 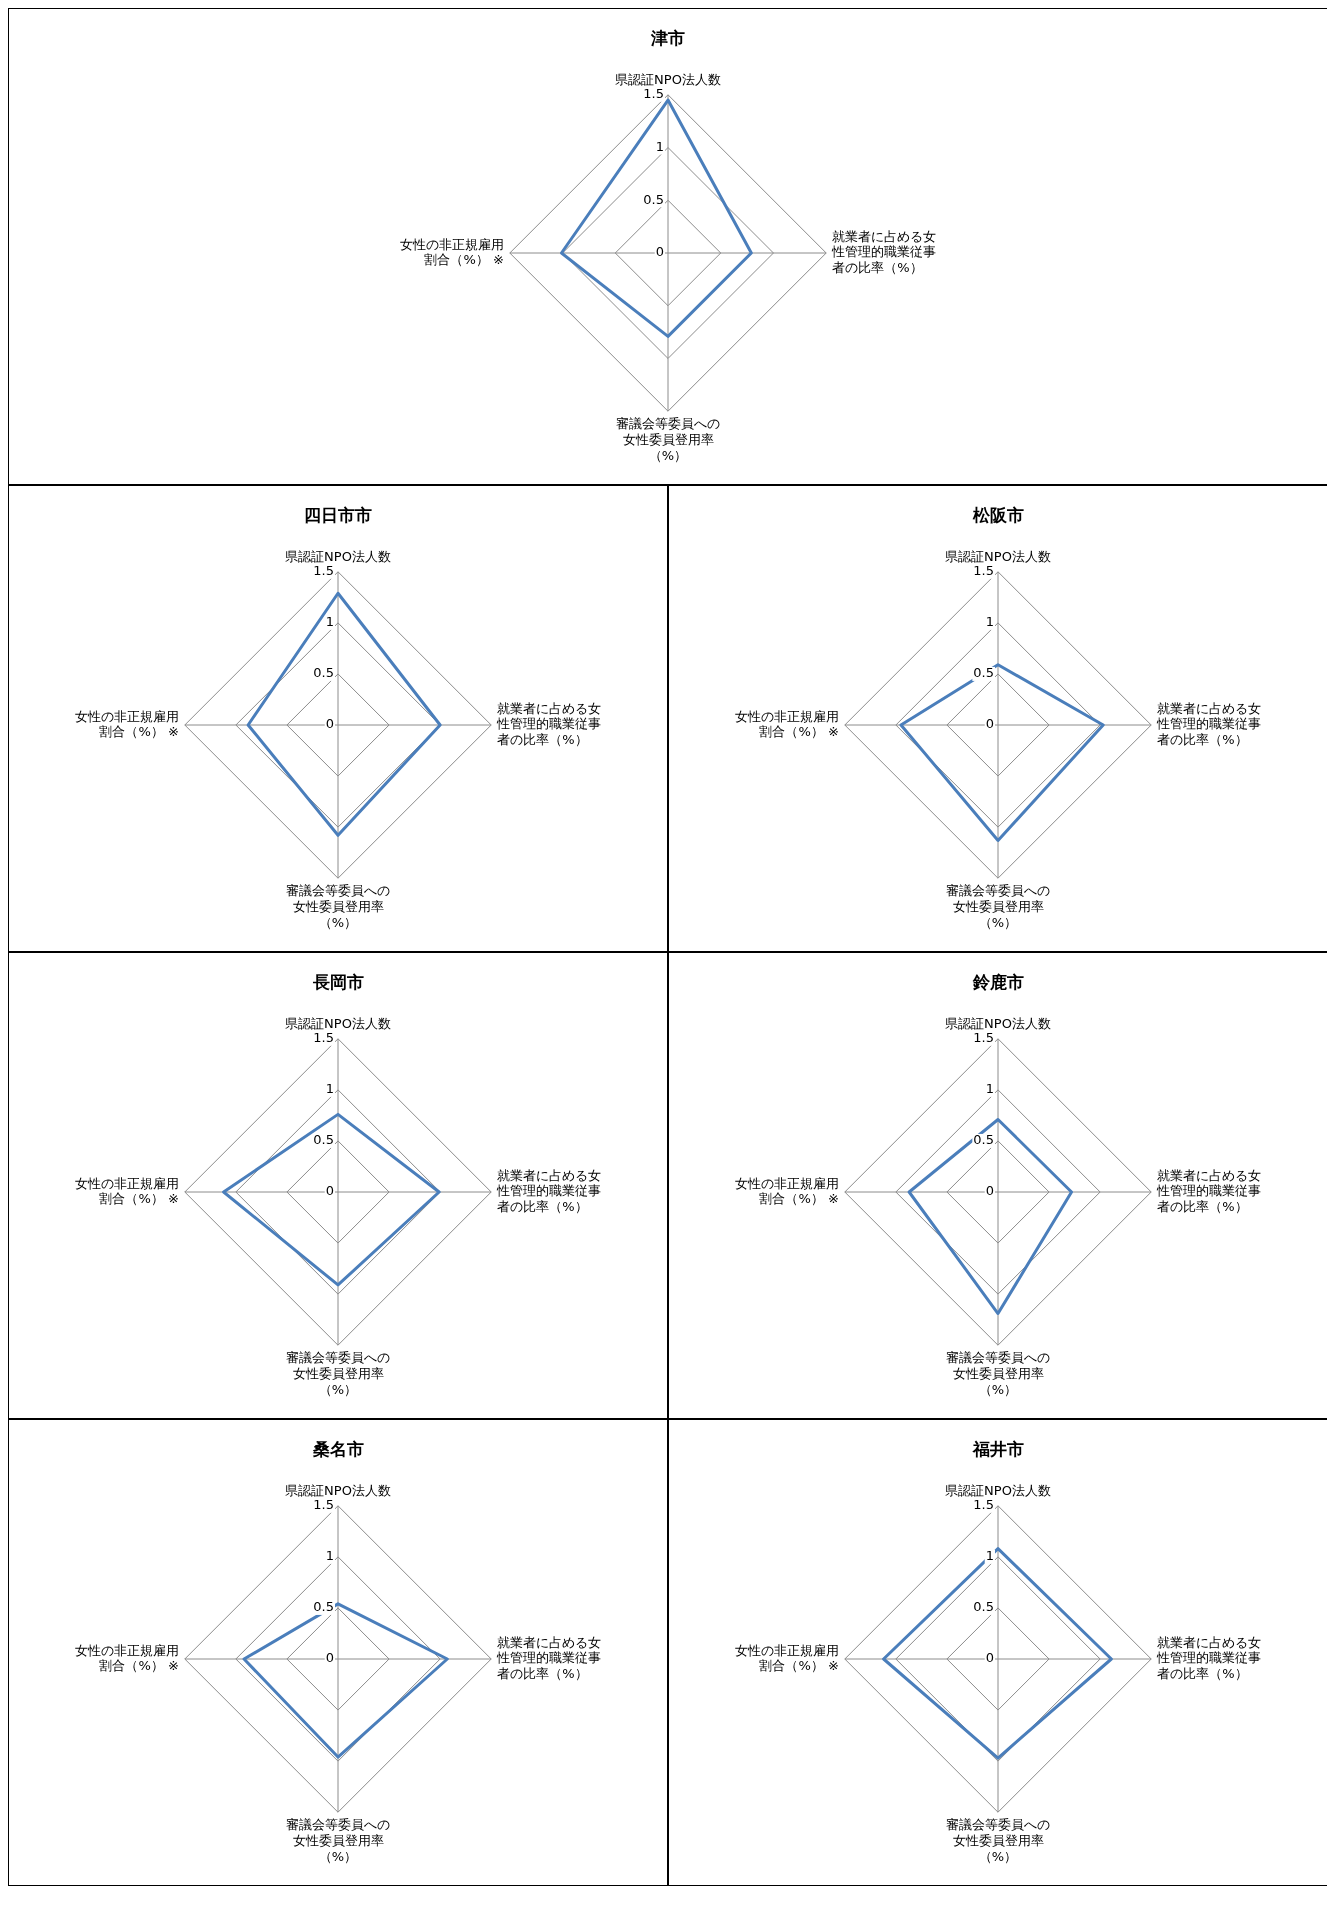 I want to click on chart-title: 福井市, so click(x=998, y=1449).